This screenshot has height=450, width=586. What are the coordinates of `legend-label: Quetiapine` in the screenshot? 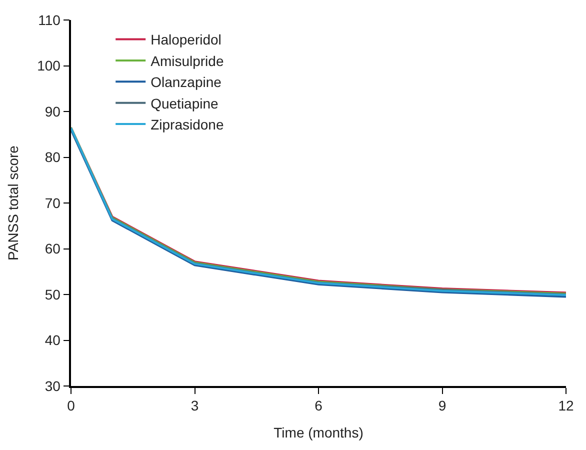 It's located at (184, 103).